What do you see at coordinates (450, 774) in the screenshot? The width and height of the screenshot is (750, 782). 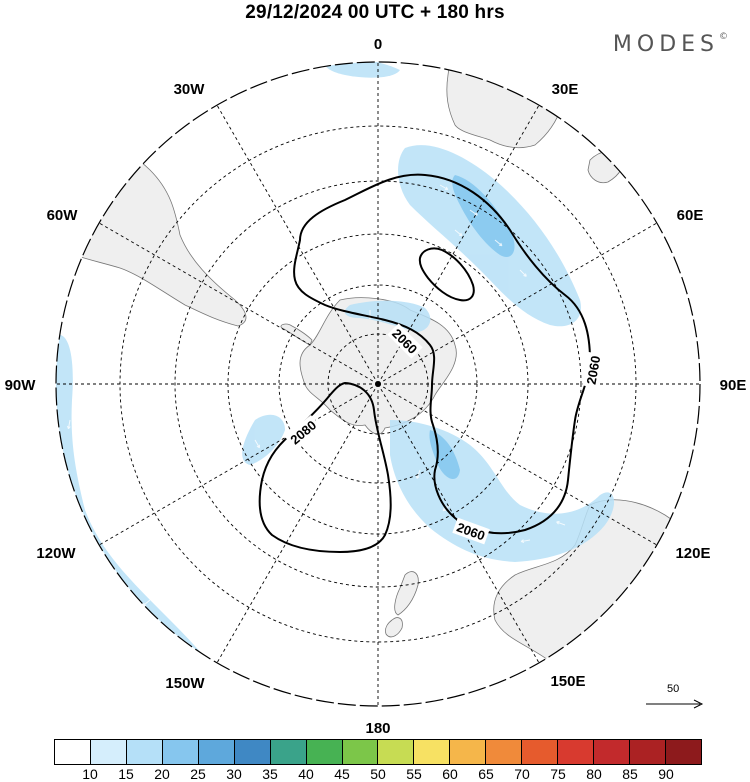 I see `colorbar-tick-label: 60` at bounding box center [450, 774].